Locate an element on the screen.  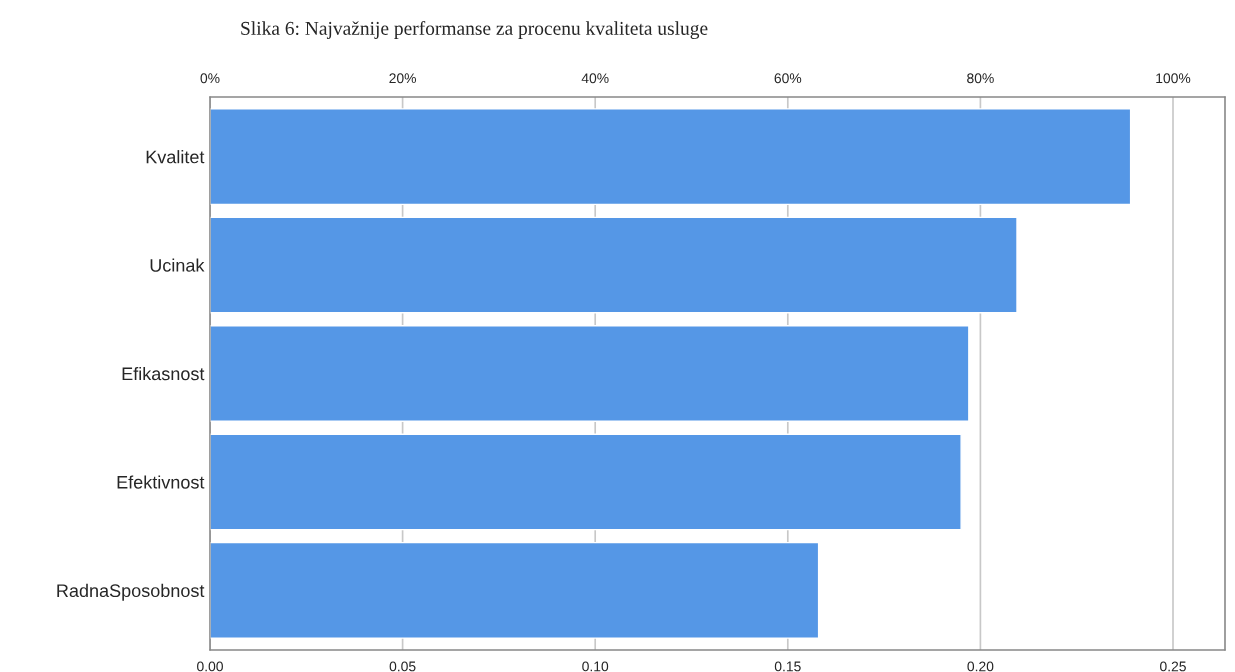
x2-tick-label: 20% is located at coordinates (403, 78).